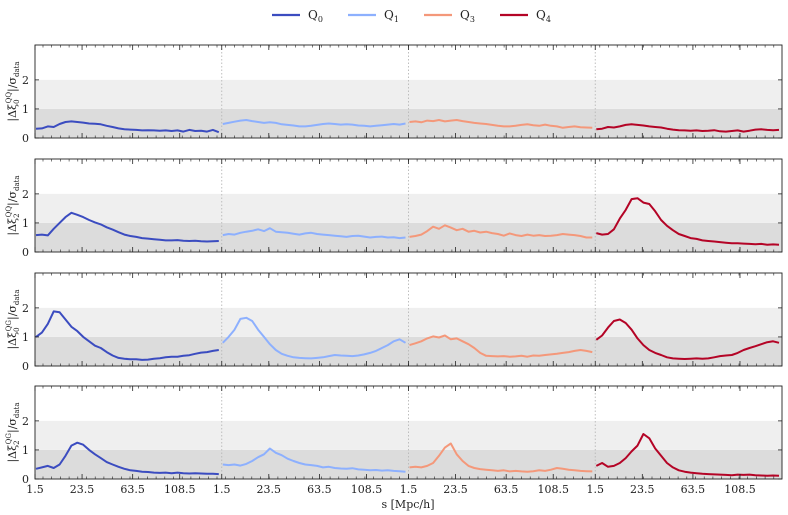 The height and width of the screenshot is (515, 788). I want to click on chart-legend: Q0 Q1 Q3 Q4, so click(411, 16).